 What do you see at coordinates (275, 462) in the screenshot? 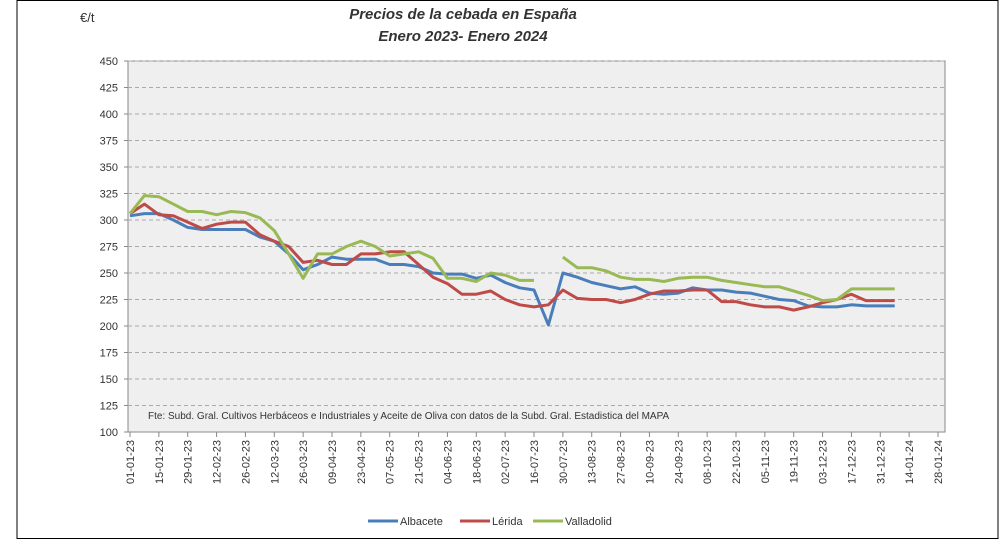
I see `x-tick-label: 12-03-23` at bounding box center [275, 462].